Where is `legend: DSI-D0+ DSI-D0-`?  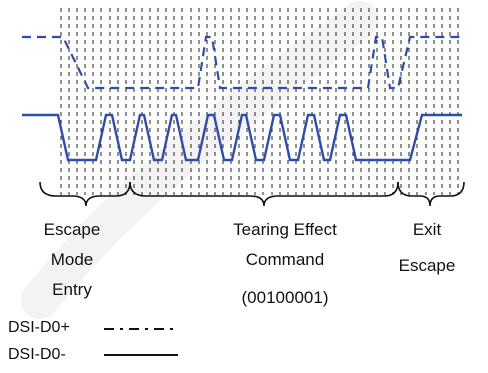
legend: DSI-D0+ DSI-D0- is located at coordinates (93, 341).